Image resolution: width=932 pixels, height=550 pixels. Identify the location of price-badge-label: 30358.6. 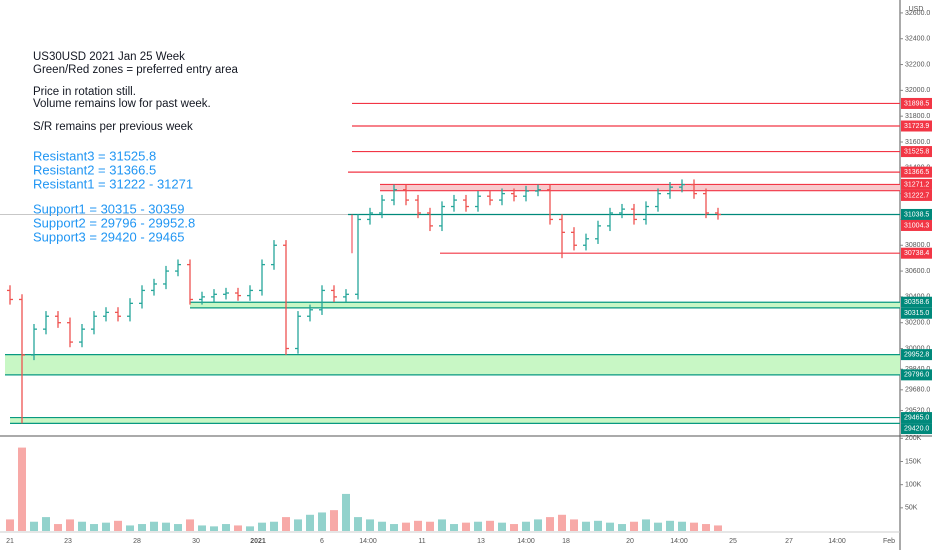
(916, 302).